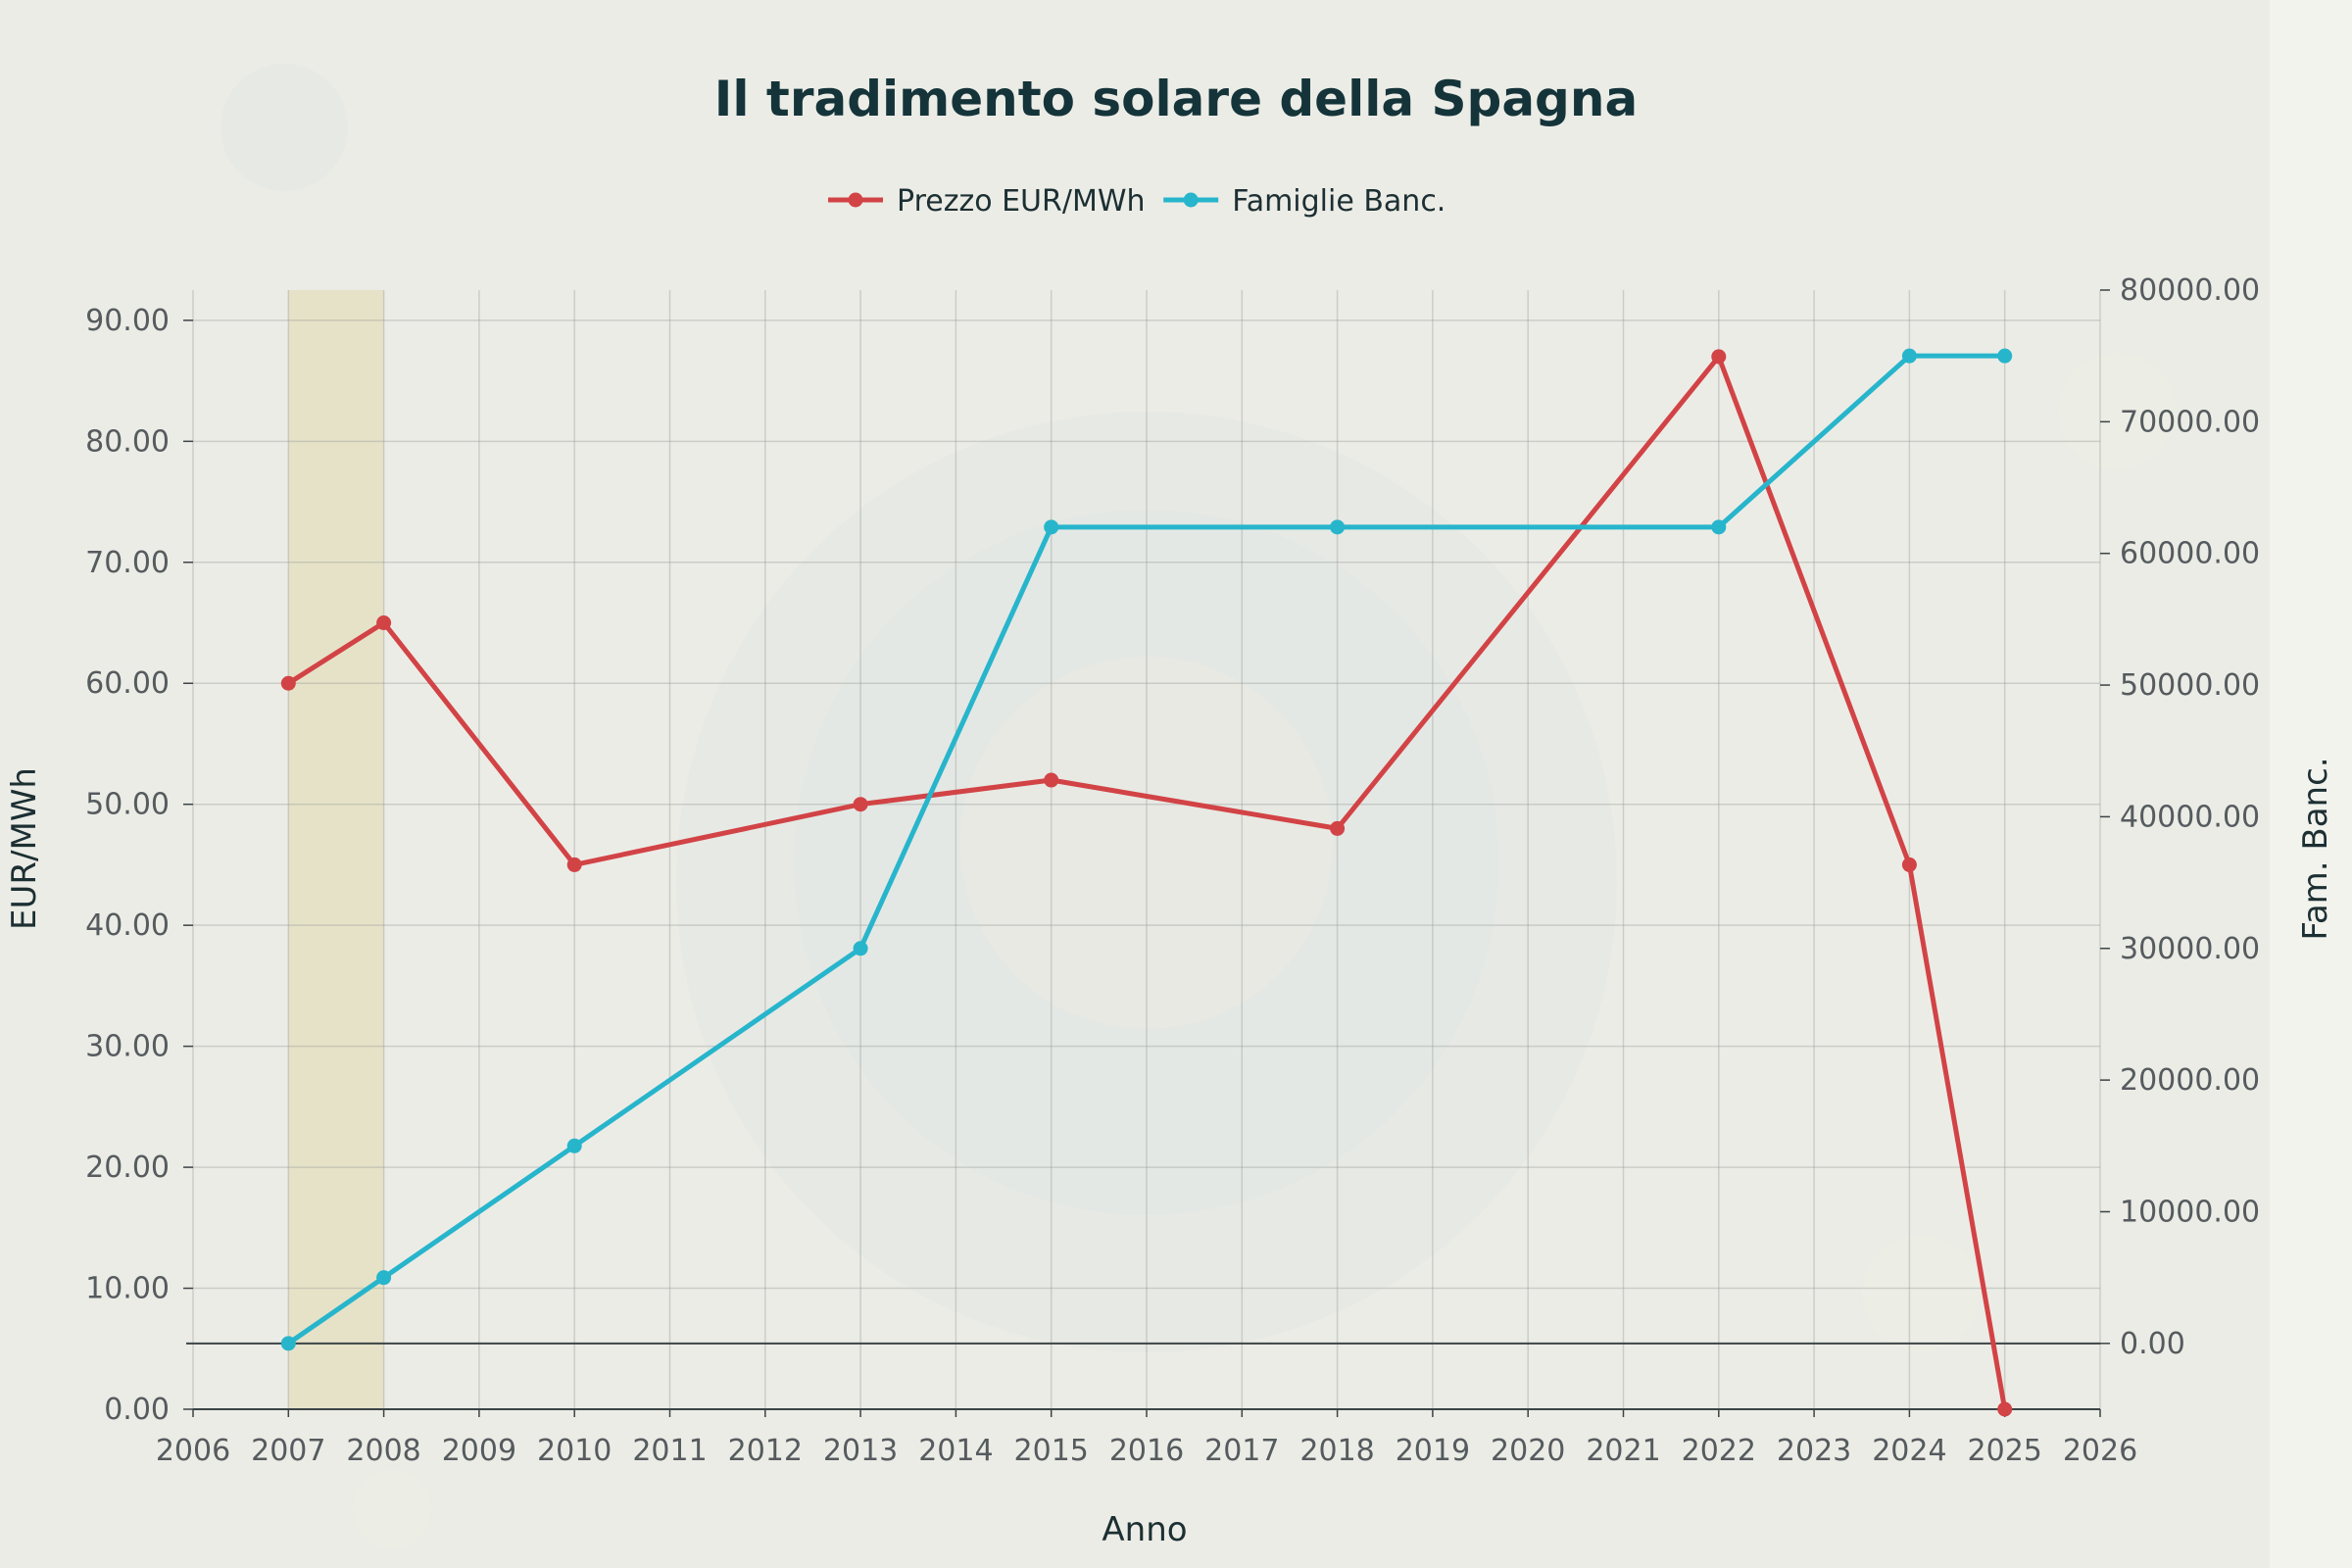  I want to click on y-tick-label: 90.00, so click(127, 321).